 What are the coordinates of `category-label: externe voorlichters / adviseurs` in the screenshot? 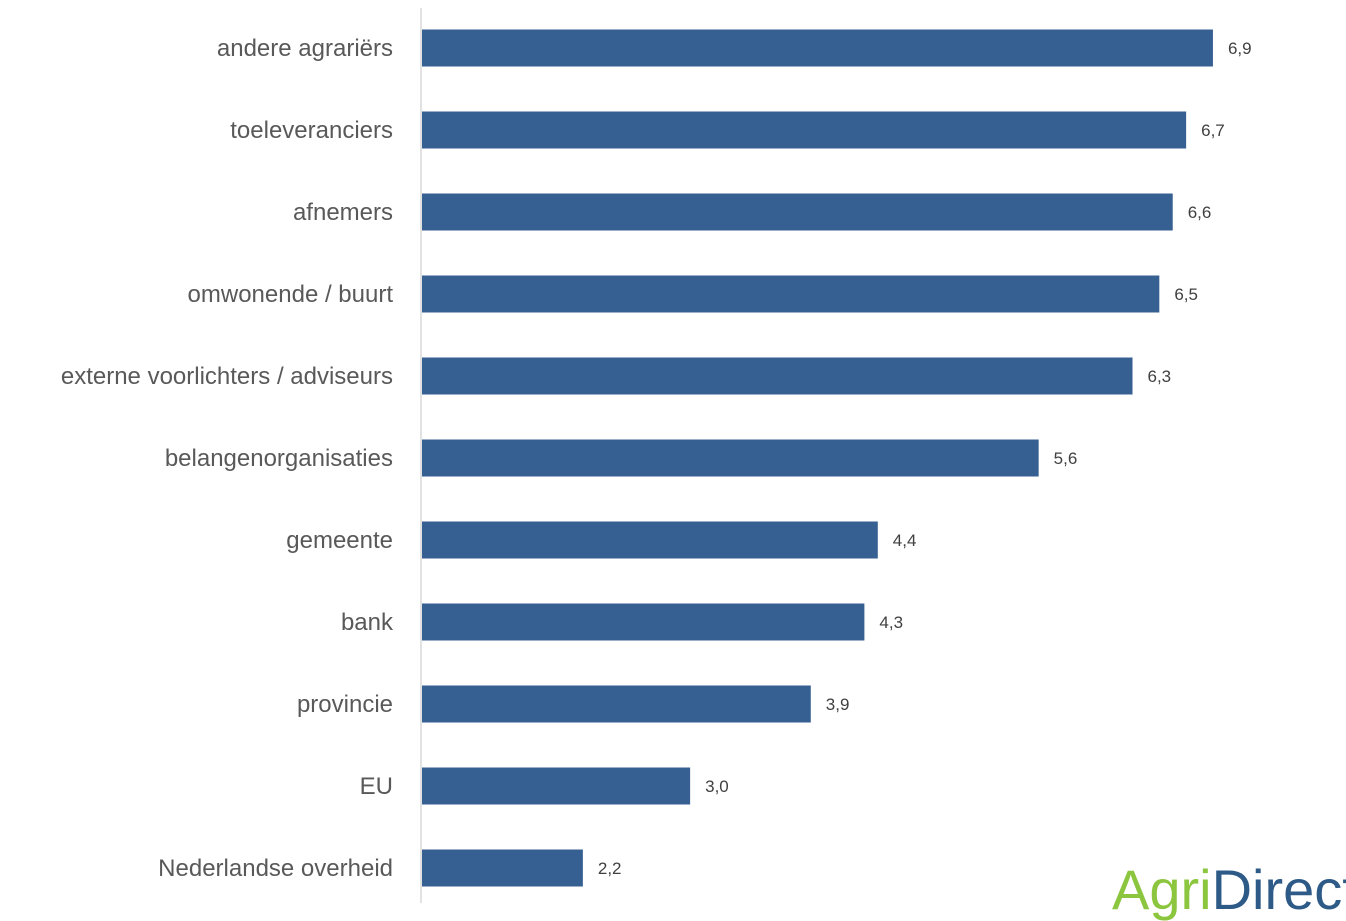 It's located at (227, 376).